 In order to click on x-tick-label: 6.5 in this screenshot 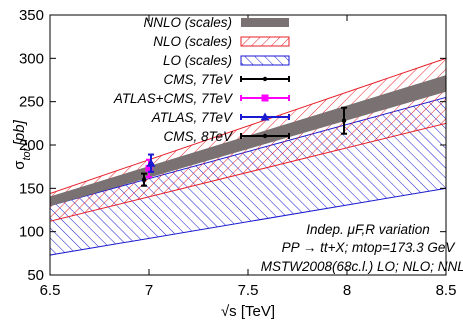, I will do `click(50, 290)`.